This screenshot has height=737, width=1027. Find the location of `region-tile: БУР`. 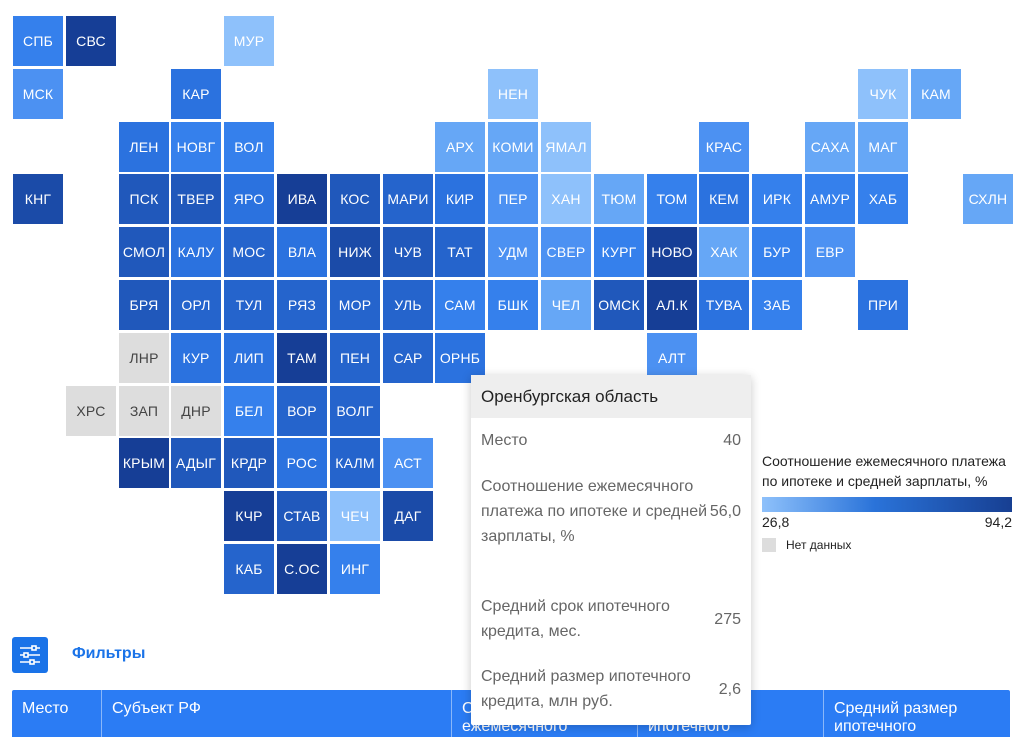

region-tile: БУР is located at coordinates (777, 252).